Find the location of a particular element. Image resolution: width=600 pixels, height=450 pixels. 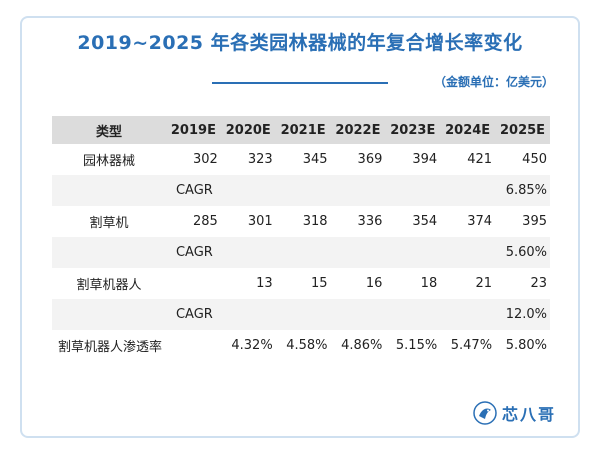

title-underline is located at coordinates (300, 83).